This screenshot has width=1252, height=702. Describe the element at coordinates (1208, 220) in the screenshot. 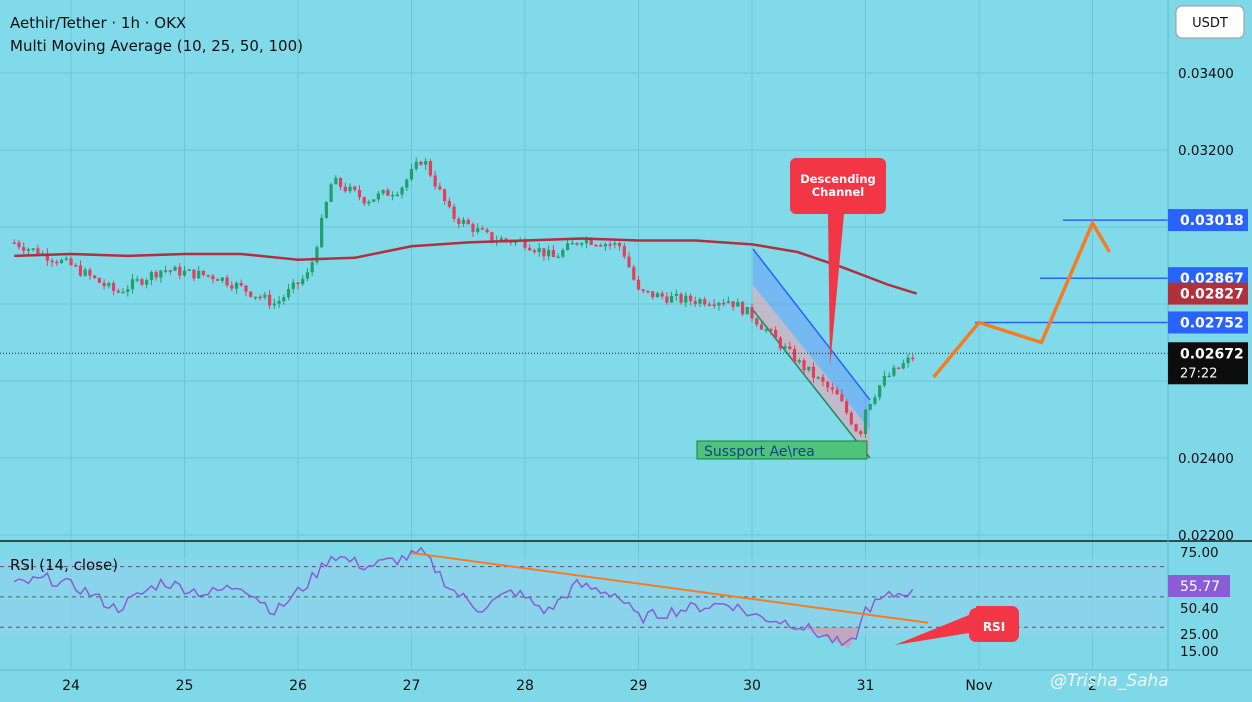

I see `price-label-target-bg` at that location.